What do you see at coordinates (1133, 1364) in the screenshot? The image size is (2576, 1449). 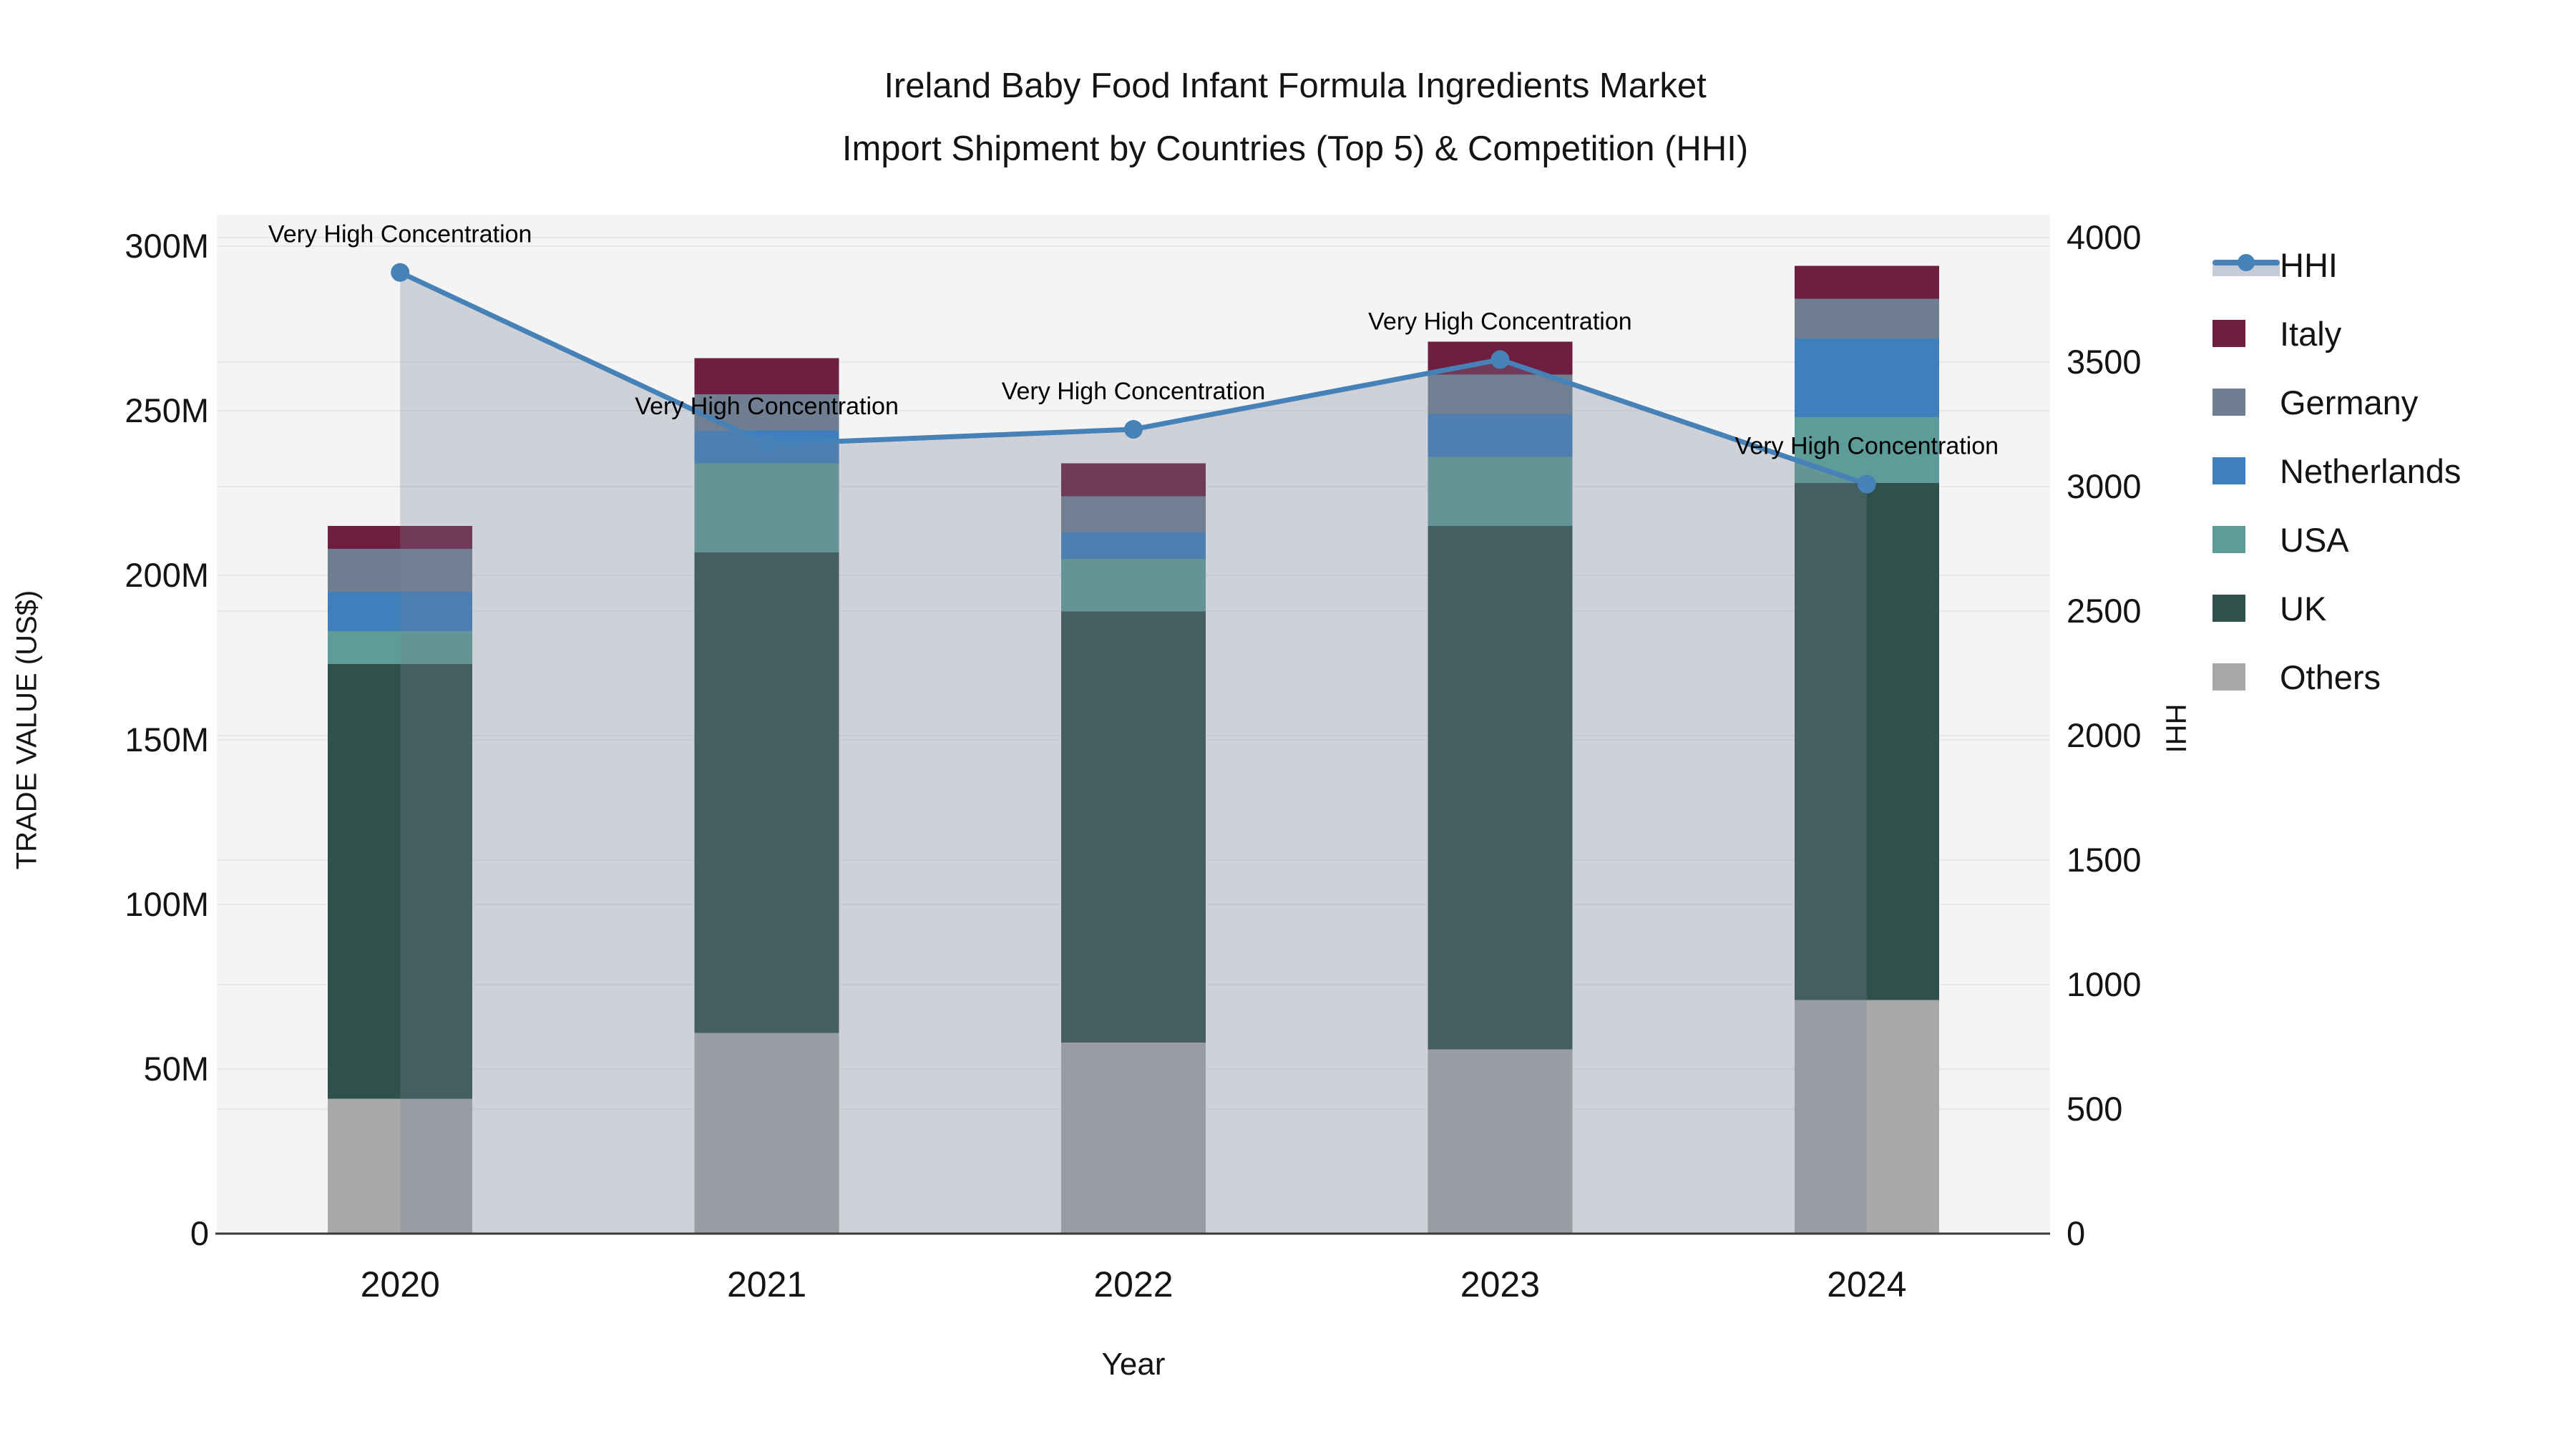 I see `x-axis-title: Year` at bounding box center [1133, 1364].